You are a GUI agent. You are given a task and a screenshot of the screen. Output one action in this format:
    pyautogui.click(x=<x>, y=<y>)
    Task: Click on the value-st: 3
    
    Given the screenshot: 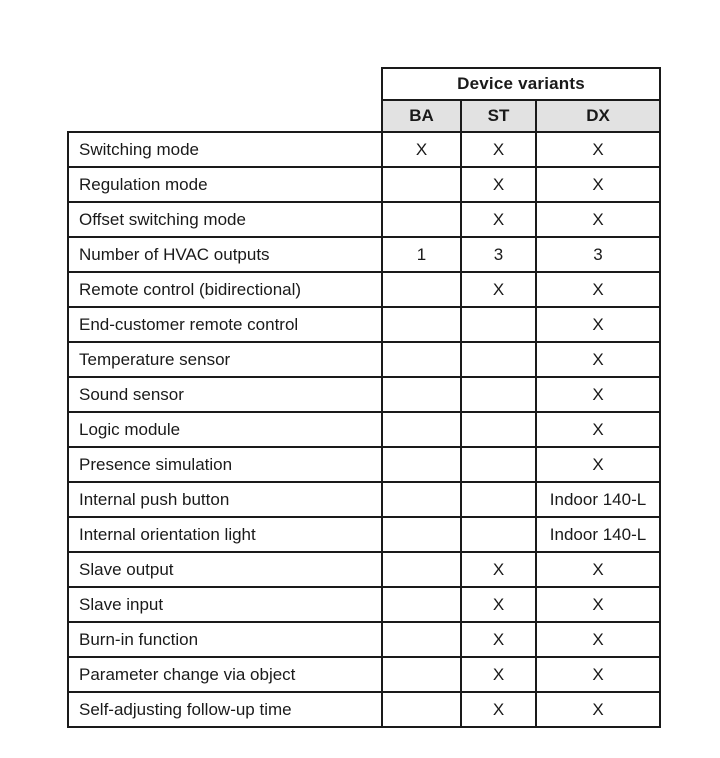 What is the action you would take?
    pyautogui.click(x=498, y=254)
    